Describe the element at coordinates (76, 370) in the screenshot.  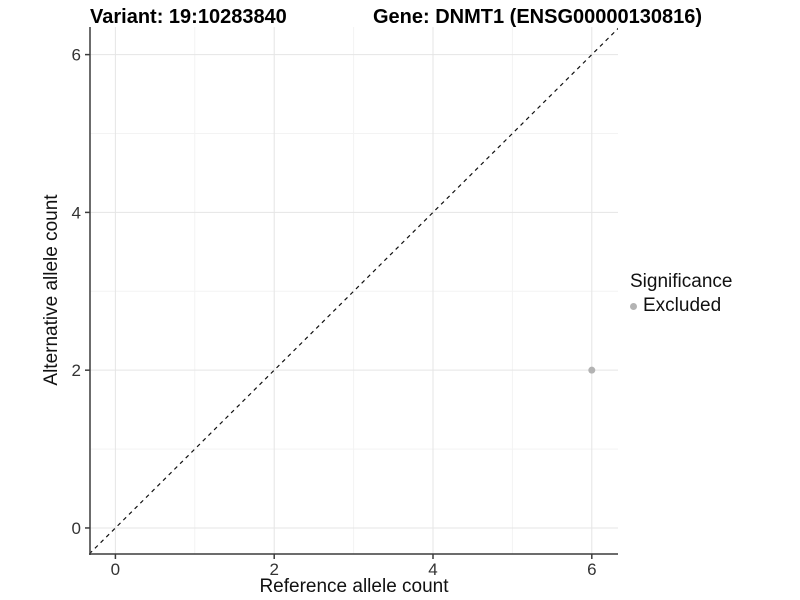
I see `y-tick-label: 2` at that location.